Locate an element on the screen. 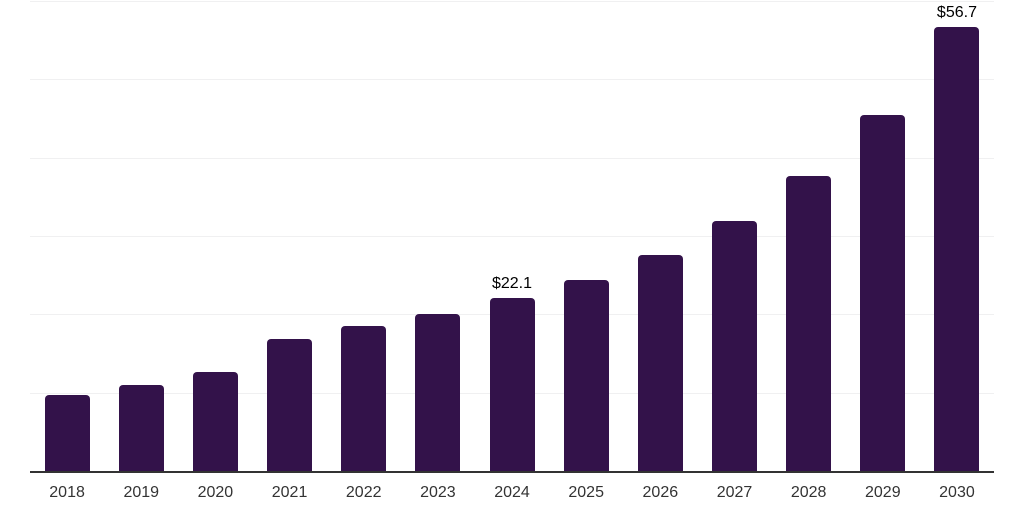  x-tick-label-2019: 2019 is located at coordinates (141, 492).